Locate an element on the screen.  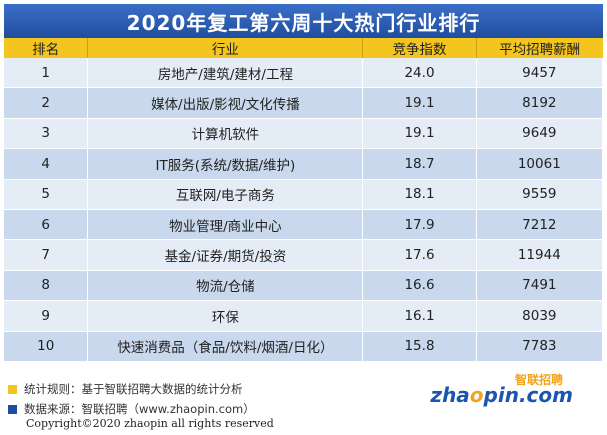
footnote-source: 数据来源：智联招聘（www.zhaopin.com） is located at coordinates (131, 409).